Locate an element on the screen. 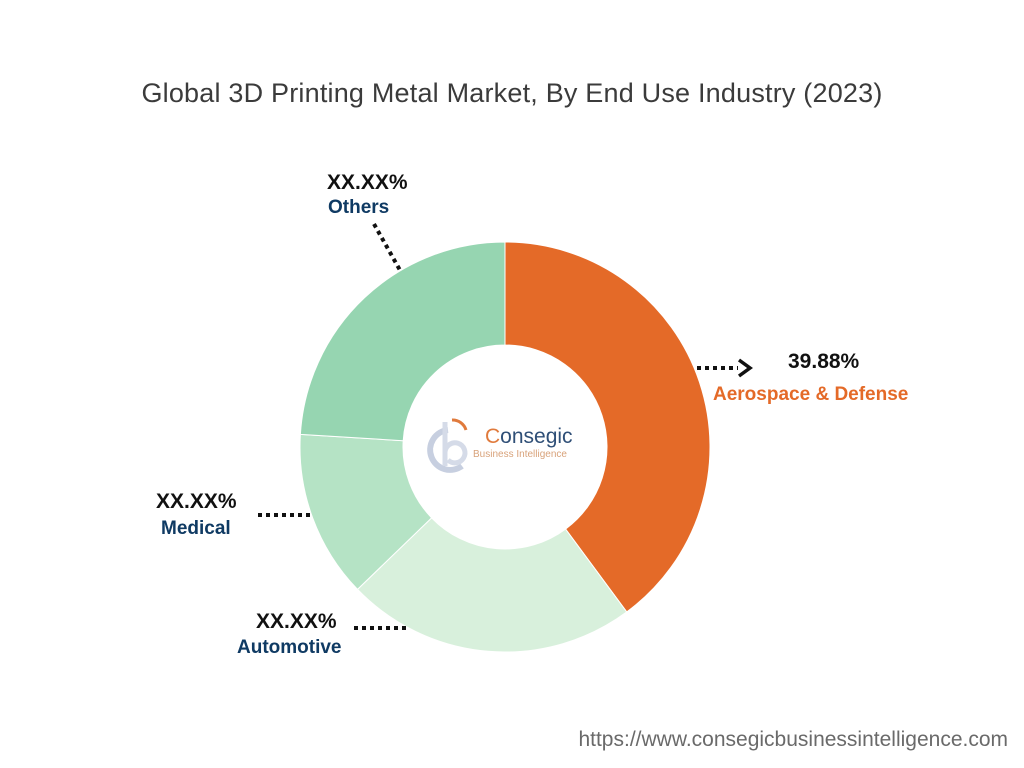 Image resolution: width=1024 pixels, height=768 pixels. slice-aerospace-defense is located at coordinates (607, 427).